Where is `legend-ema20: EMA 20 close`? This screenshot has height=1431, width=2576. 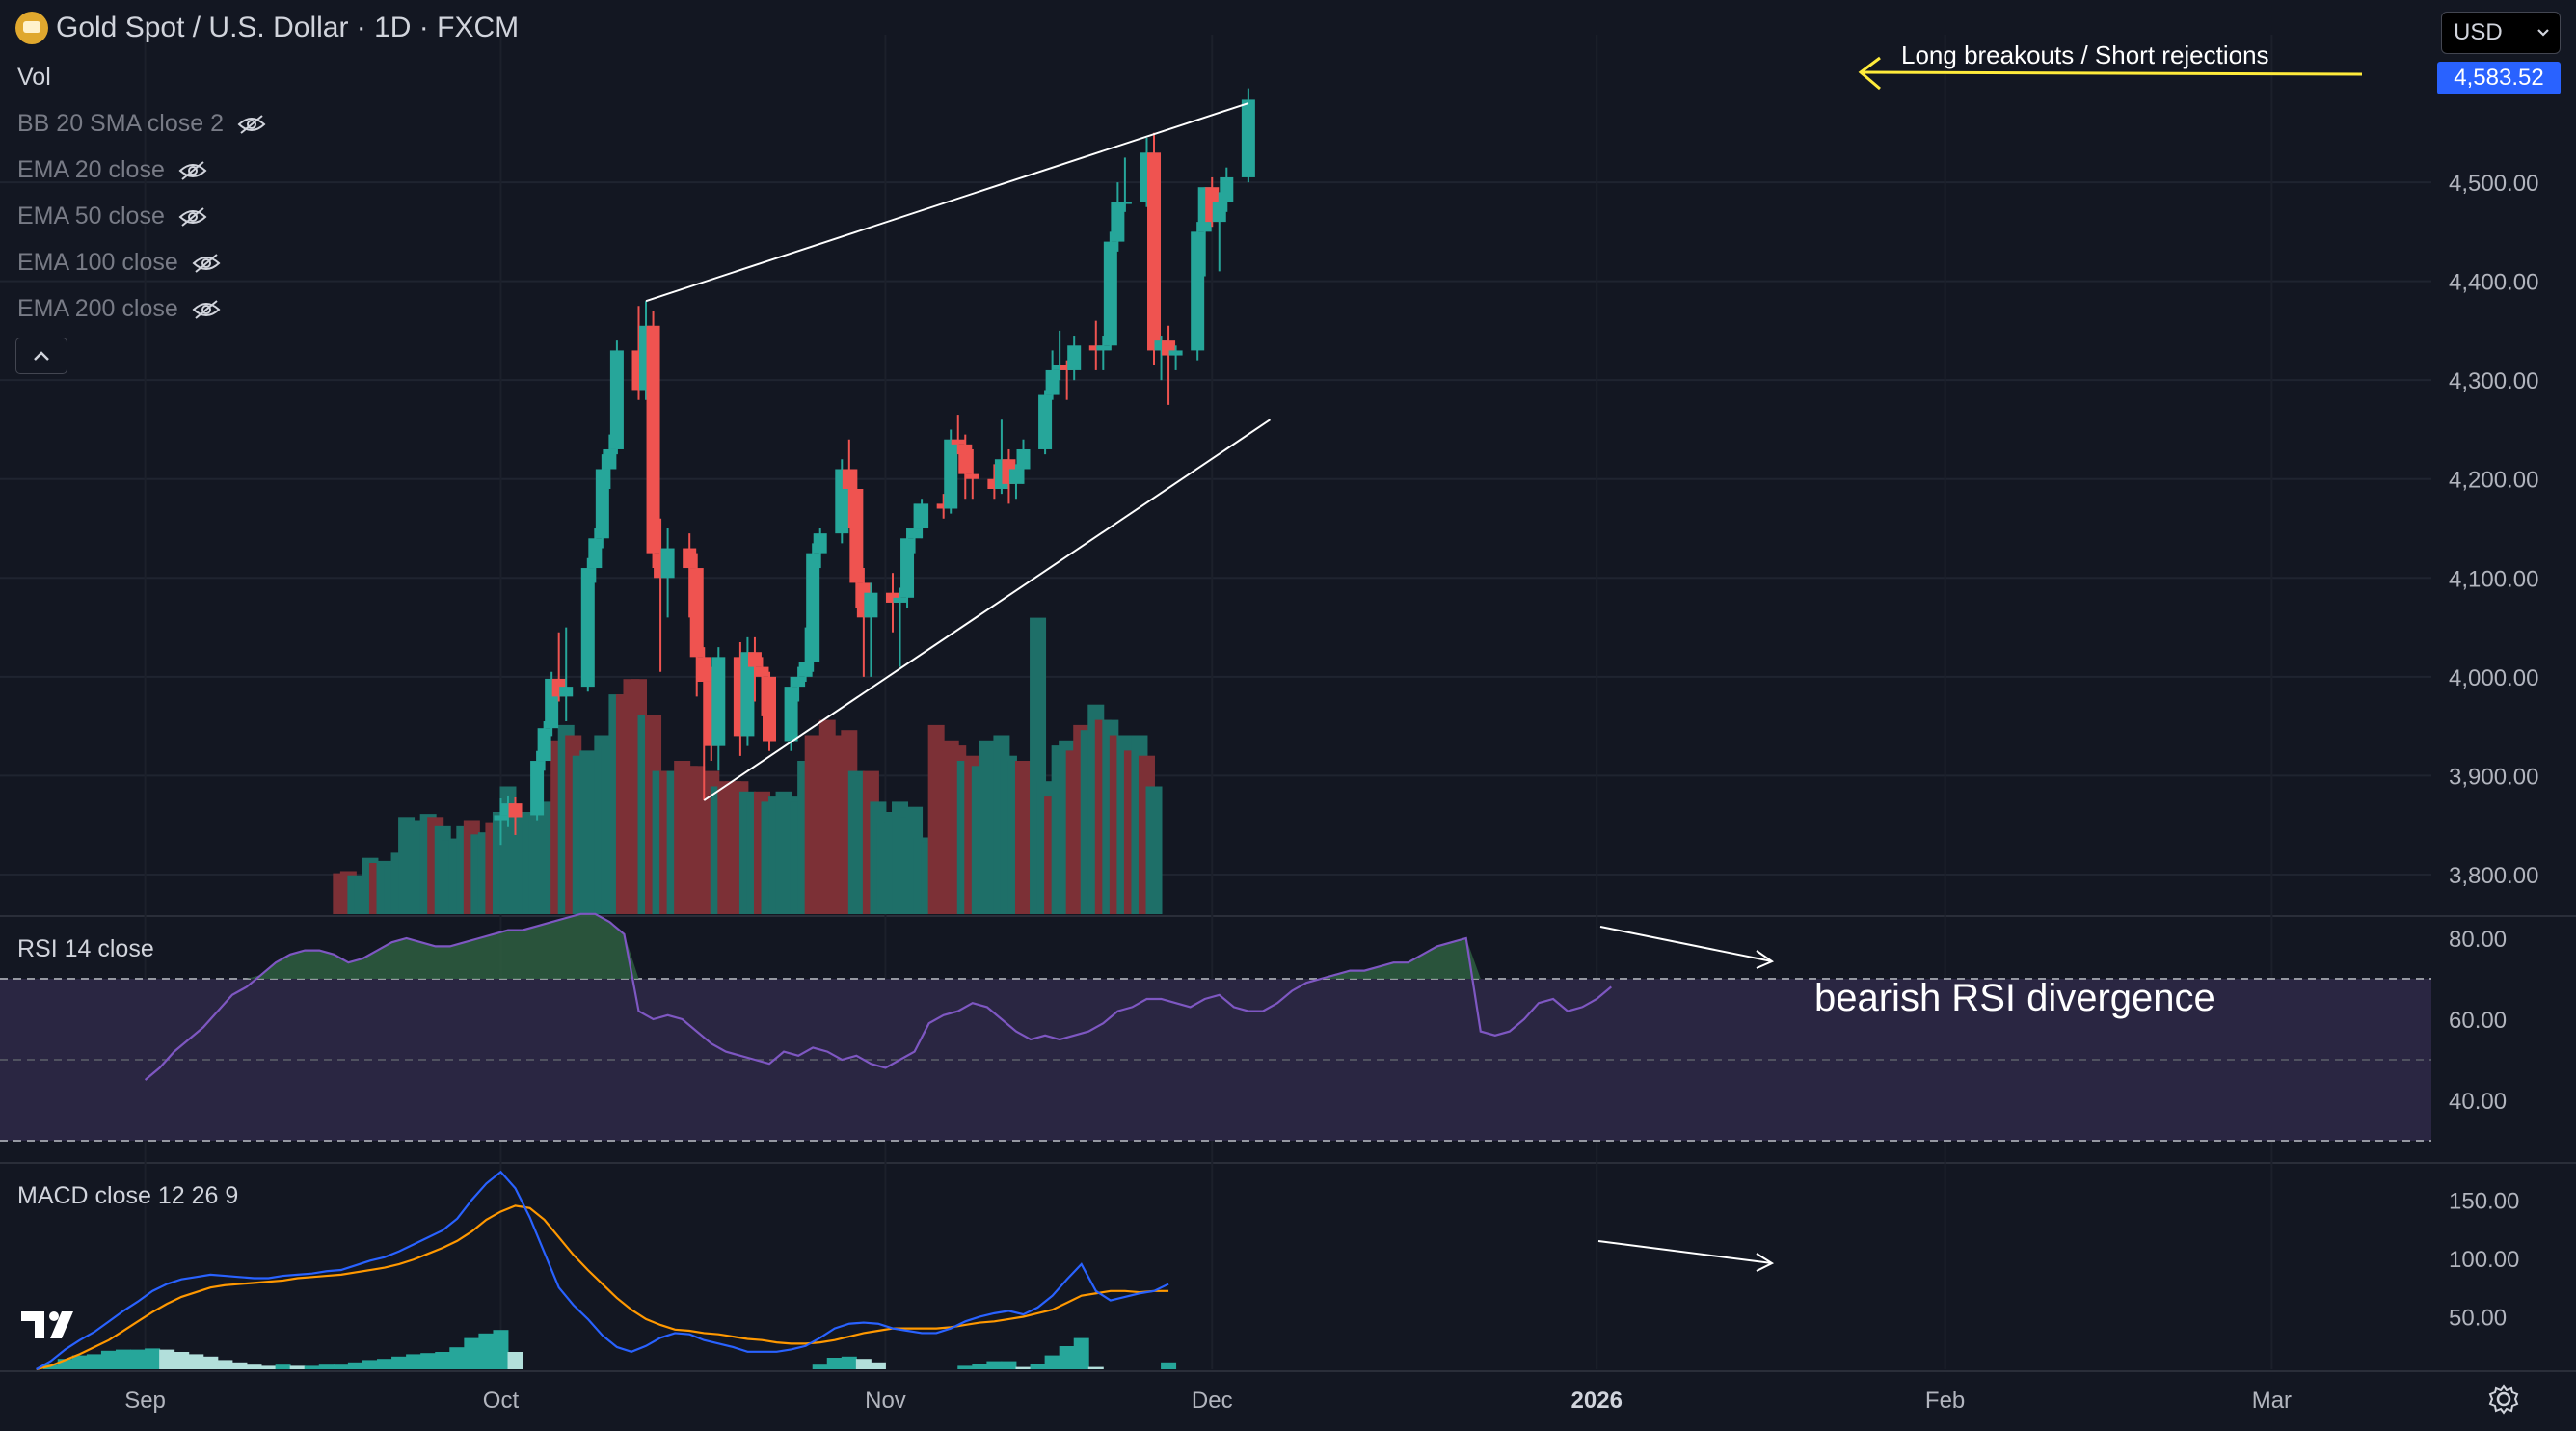 legend-ema20: EMA 20 close is located at coordinates (112, 170).